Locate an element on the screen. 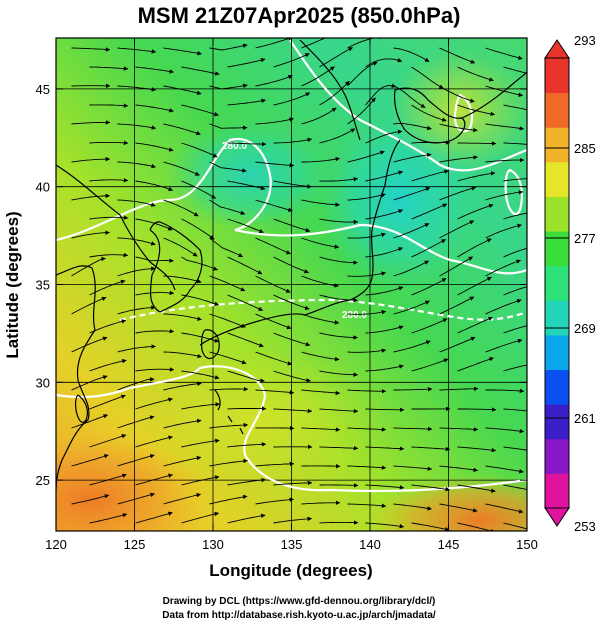  x-tick-label: 135 is located at coordinates (292, 544).